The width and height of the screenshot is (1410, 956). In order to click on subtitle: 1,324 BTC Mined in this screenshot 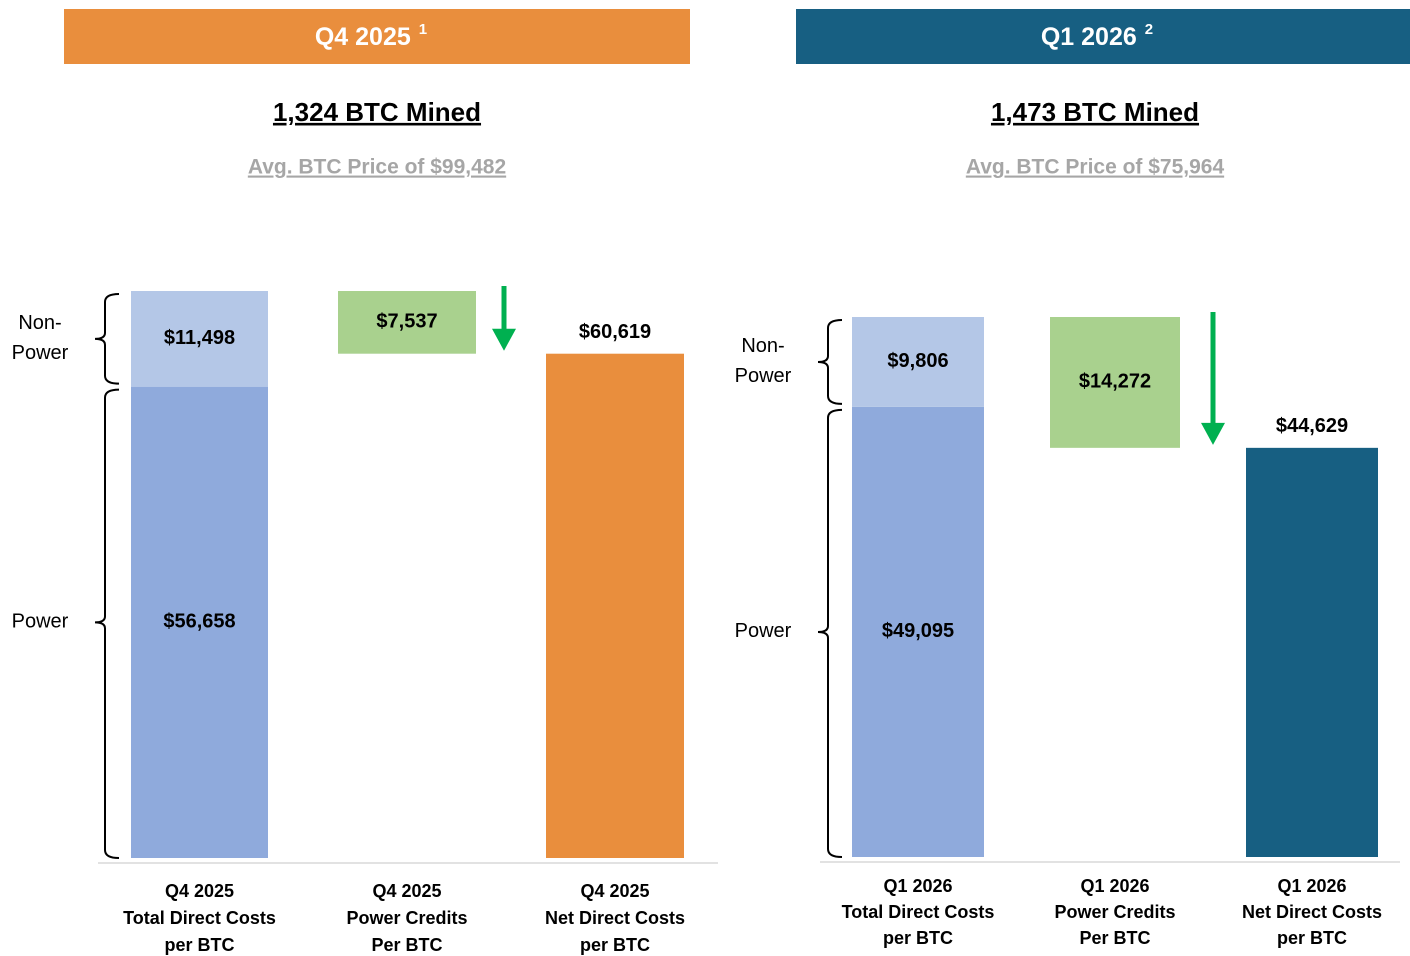, I will do `click(377, 112)`.